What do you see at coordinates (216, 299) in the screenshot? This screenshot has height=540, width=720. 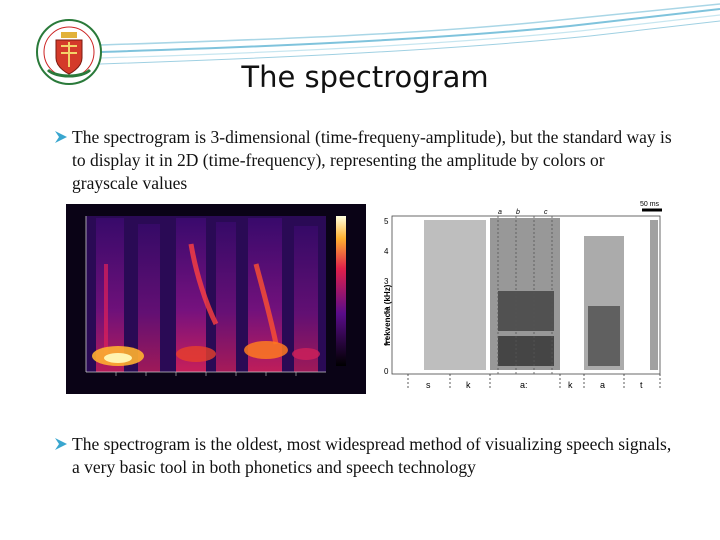 I see `color-spectrogram-figure` at bounding box center [216, 299].